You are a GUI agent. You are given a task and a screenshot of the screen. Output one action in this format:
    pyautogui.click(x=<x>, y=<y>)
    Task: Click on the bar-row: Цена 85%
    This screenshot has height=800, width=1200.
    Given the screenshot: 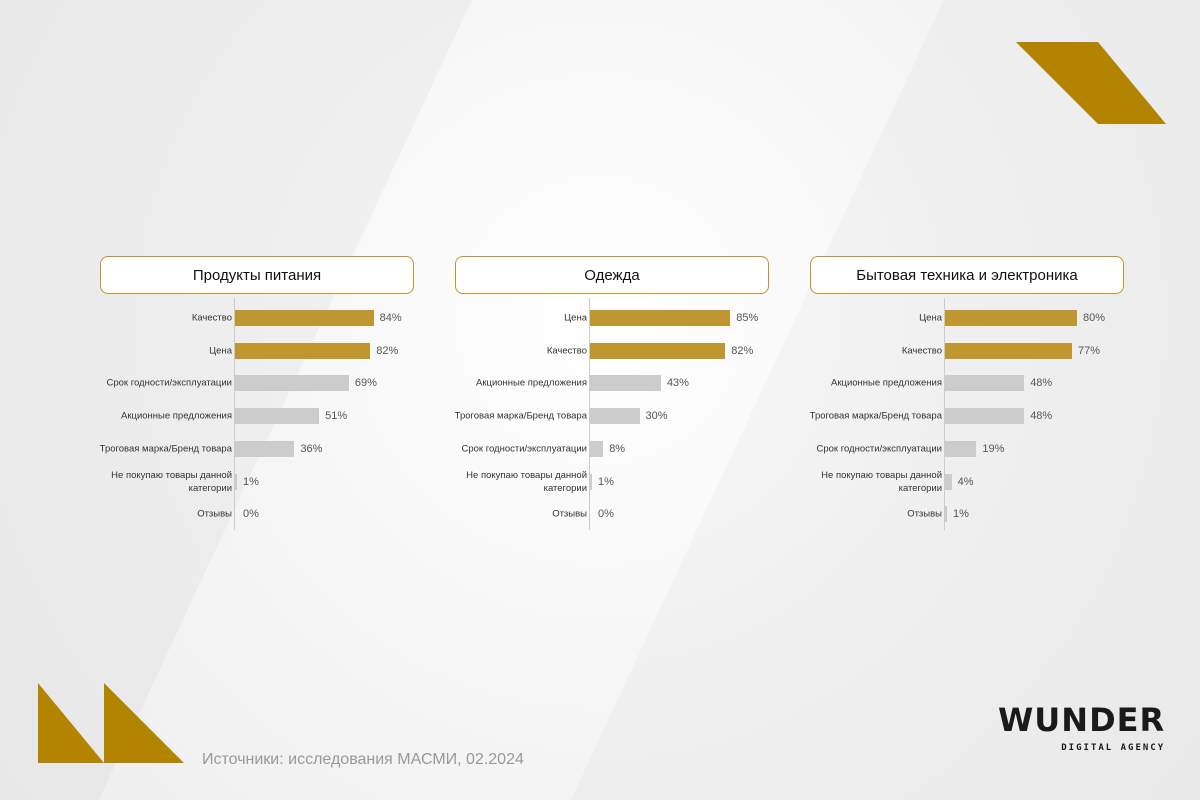 What is the action you would take?
    pyautogui.click(x=612, y=318)
    